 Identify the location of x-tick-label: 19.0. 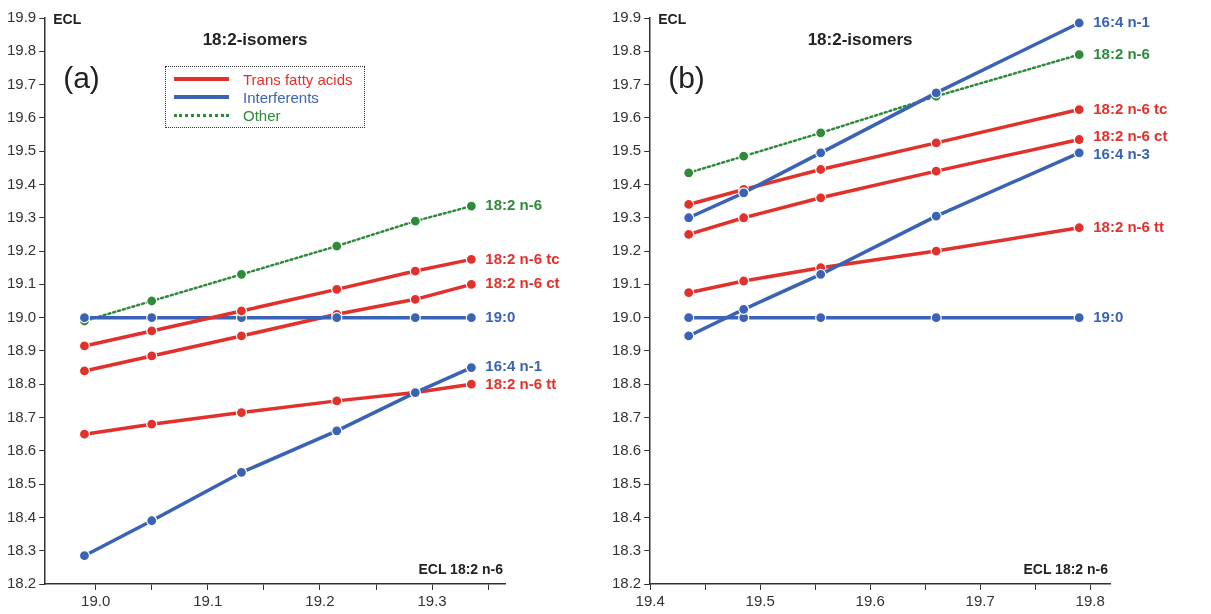
(96, 601).